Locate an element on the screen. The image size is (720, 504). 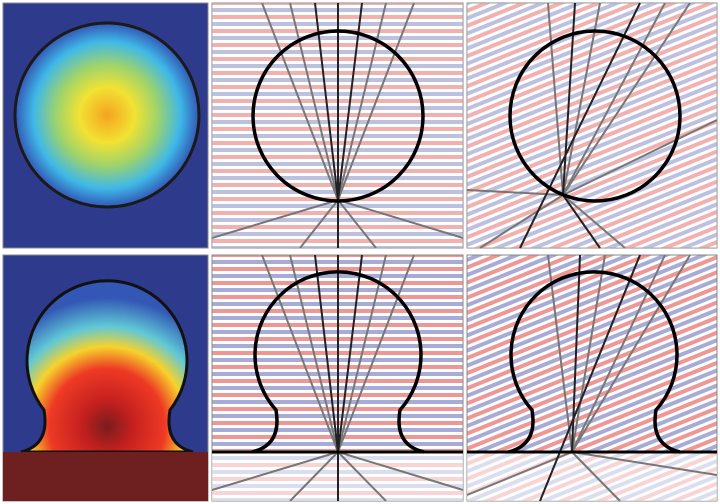
fade is located at coordinates (592, 476).